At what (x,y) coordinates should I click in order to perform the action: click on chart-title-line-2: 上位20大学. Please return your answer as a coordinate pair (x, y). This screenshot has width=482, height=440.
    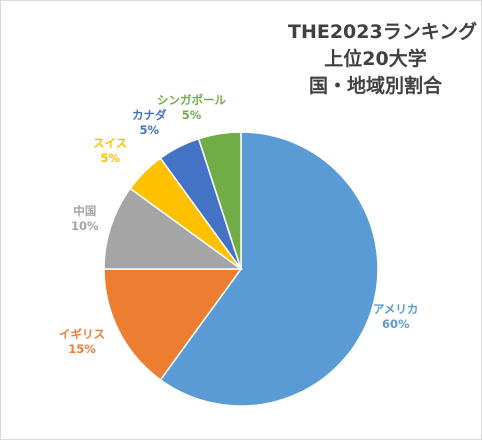
    Looking at the image, I should click on (375, 59).